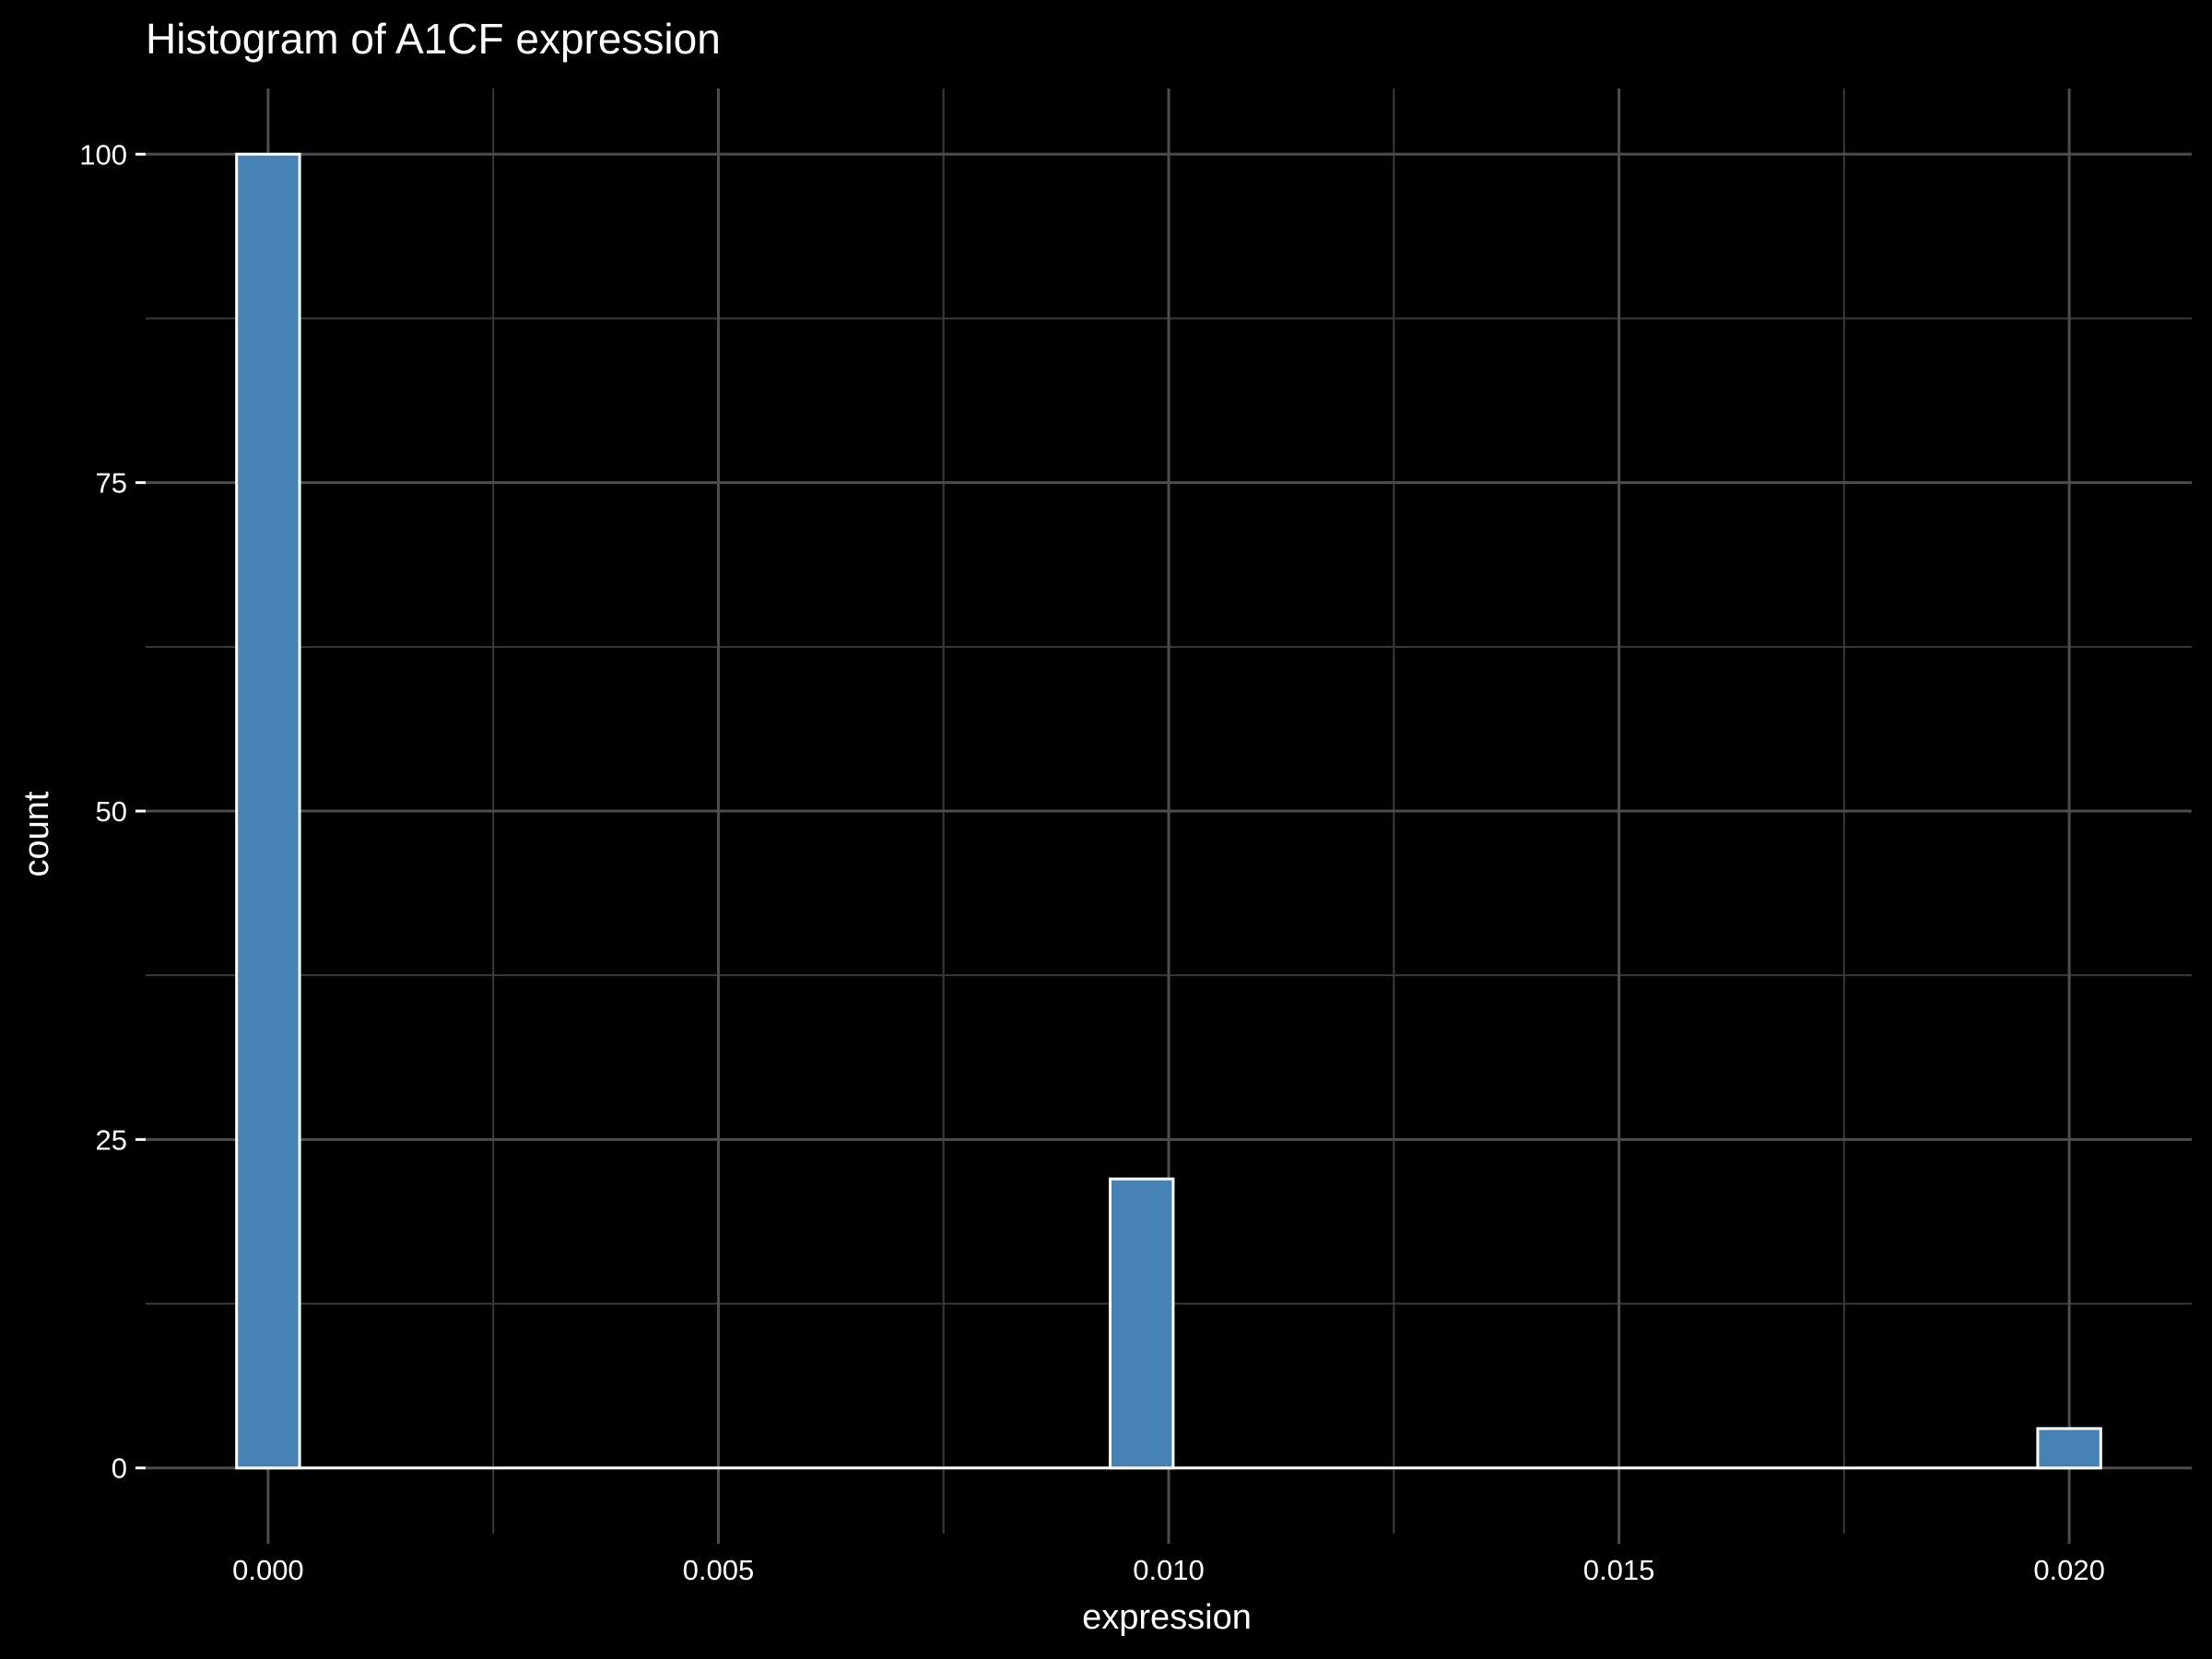 This screenshot has height=1659, width=2212. Describe the element at coordinates (1619, 1570) in the screenshot. I see `x-tick-label: 0.015` at that location.